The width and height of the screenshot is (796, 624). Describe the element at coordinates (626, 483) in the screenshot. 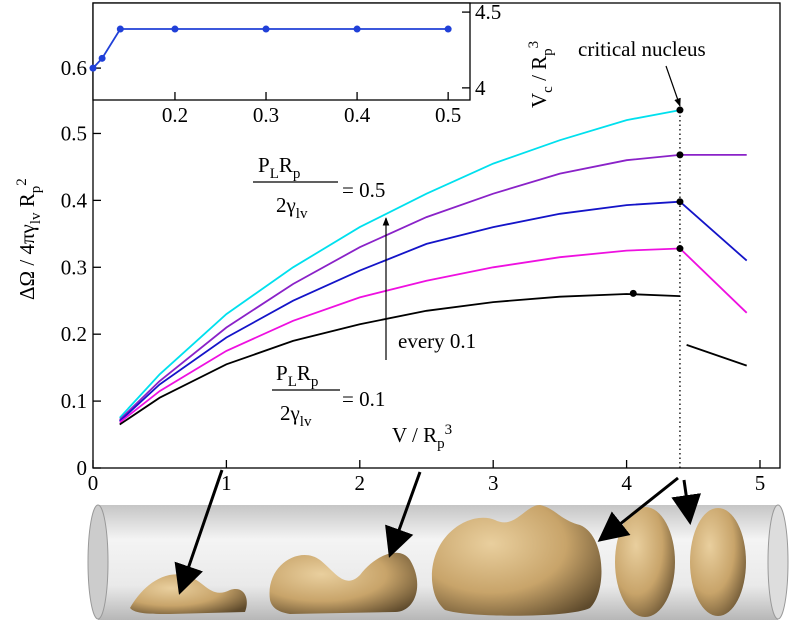

I see `x-tick-label: 4` at that location.